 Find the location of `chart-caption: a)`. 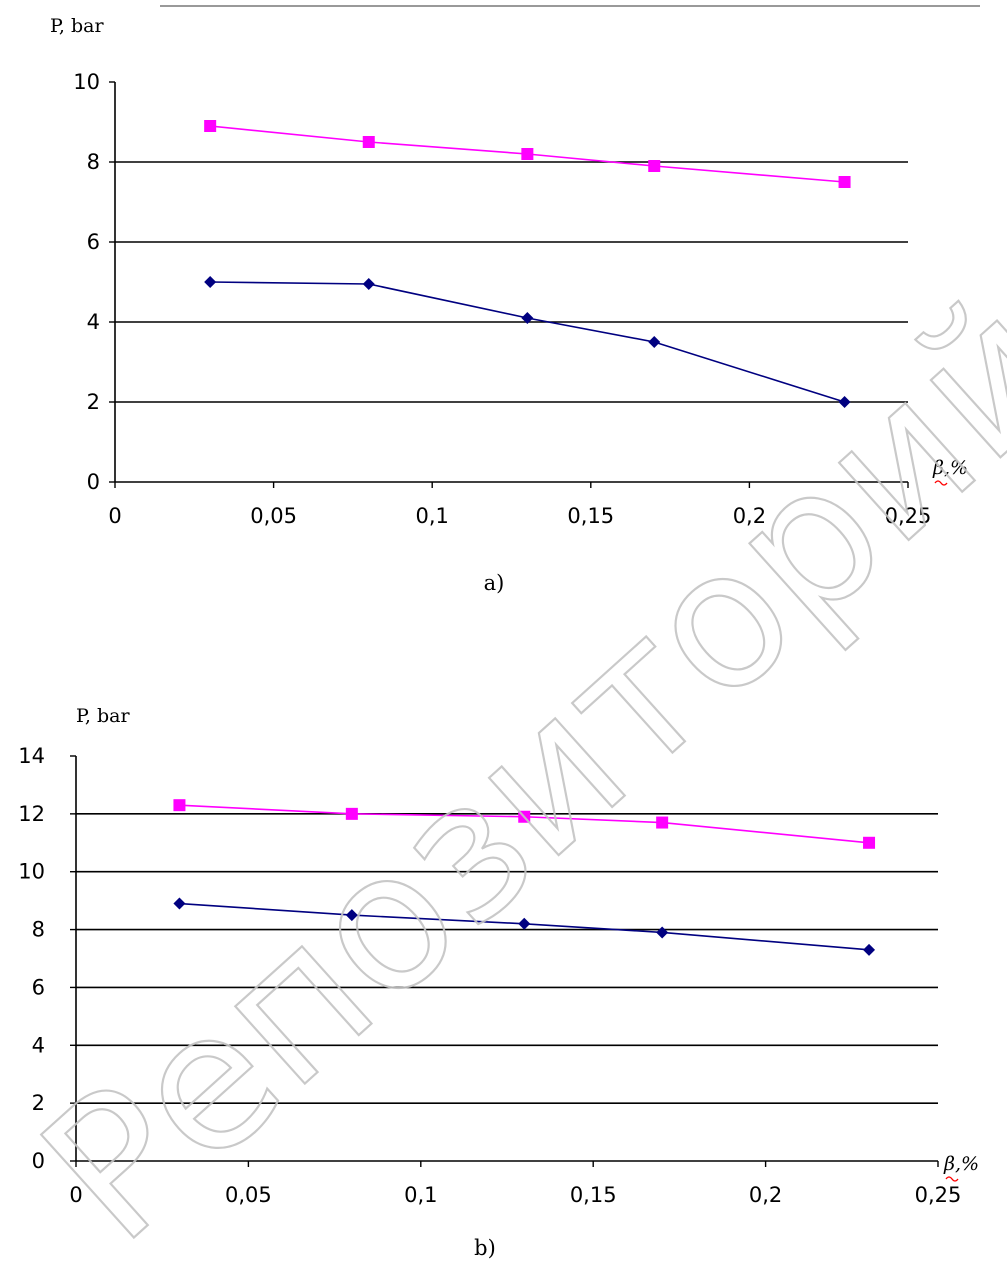

chart-caption: a) is located at coordinates (494, 583).